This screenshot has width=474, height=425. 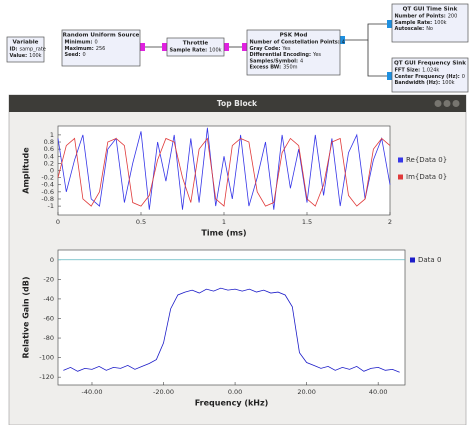 What do you see at coordinates (410, 29) in the screenshot?
I see `param-key: Autoscale:` at bounding box center [410, 29].